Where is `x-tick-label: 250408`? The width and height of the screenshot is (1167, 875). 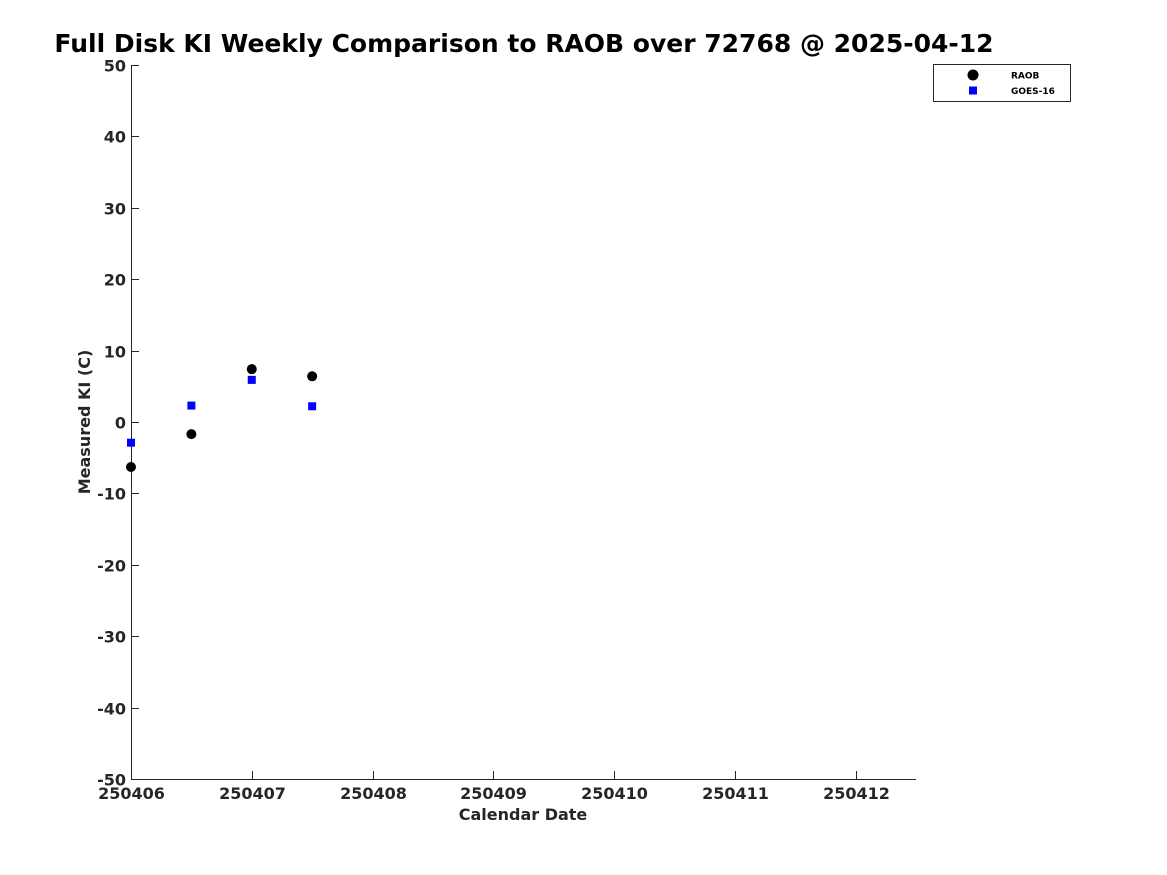
x-tick-label: 250408 is located at coordinates (373, 793).